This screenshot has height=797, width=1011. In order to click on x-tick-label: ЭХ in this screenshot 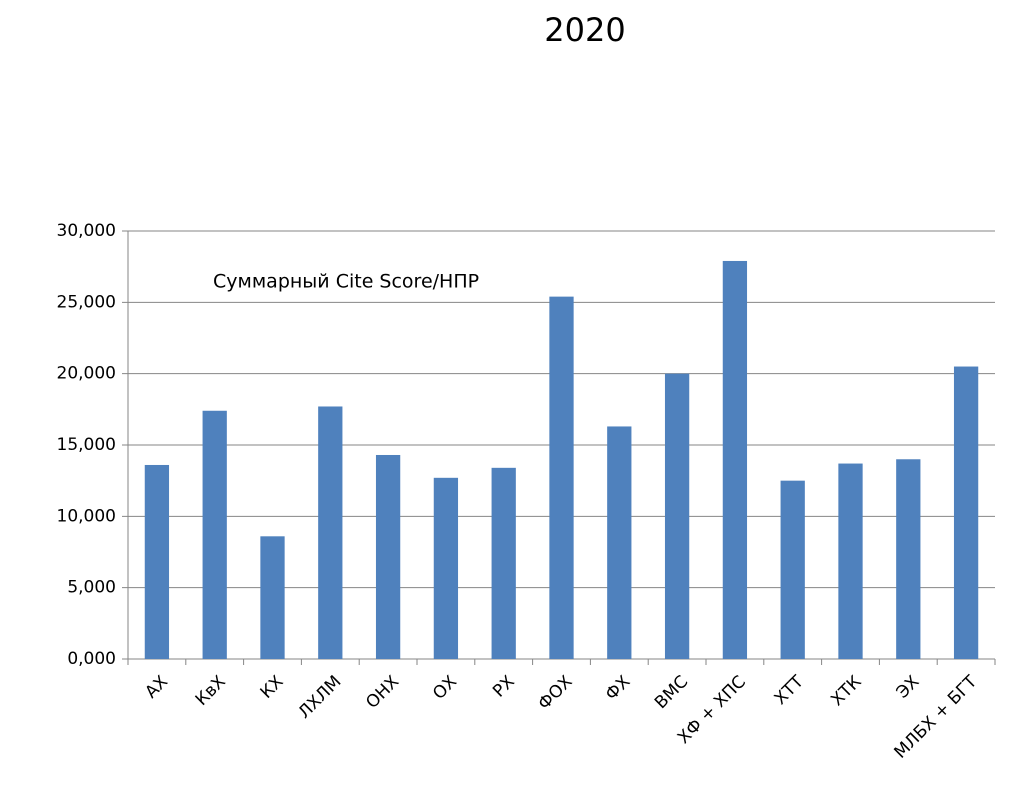, I will do `click(908, 687)`.